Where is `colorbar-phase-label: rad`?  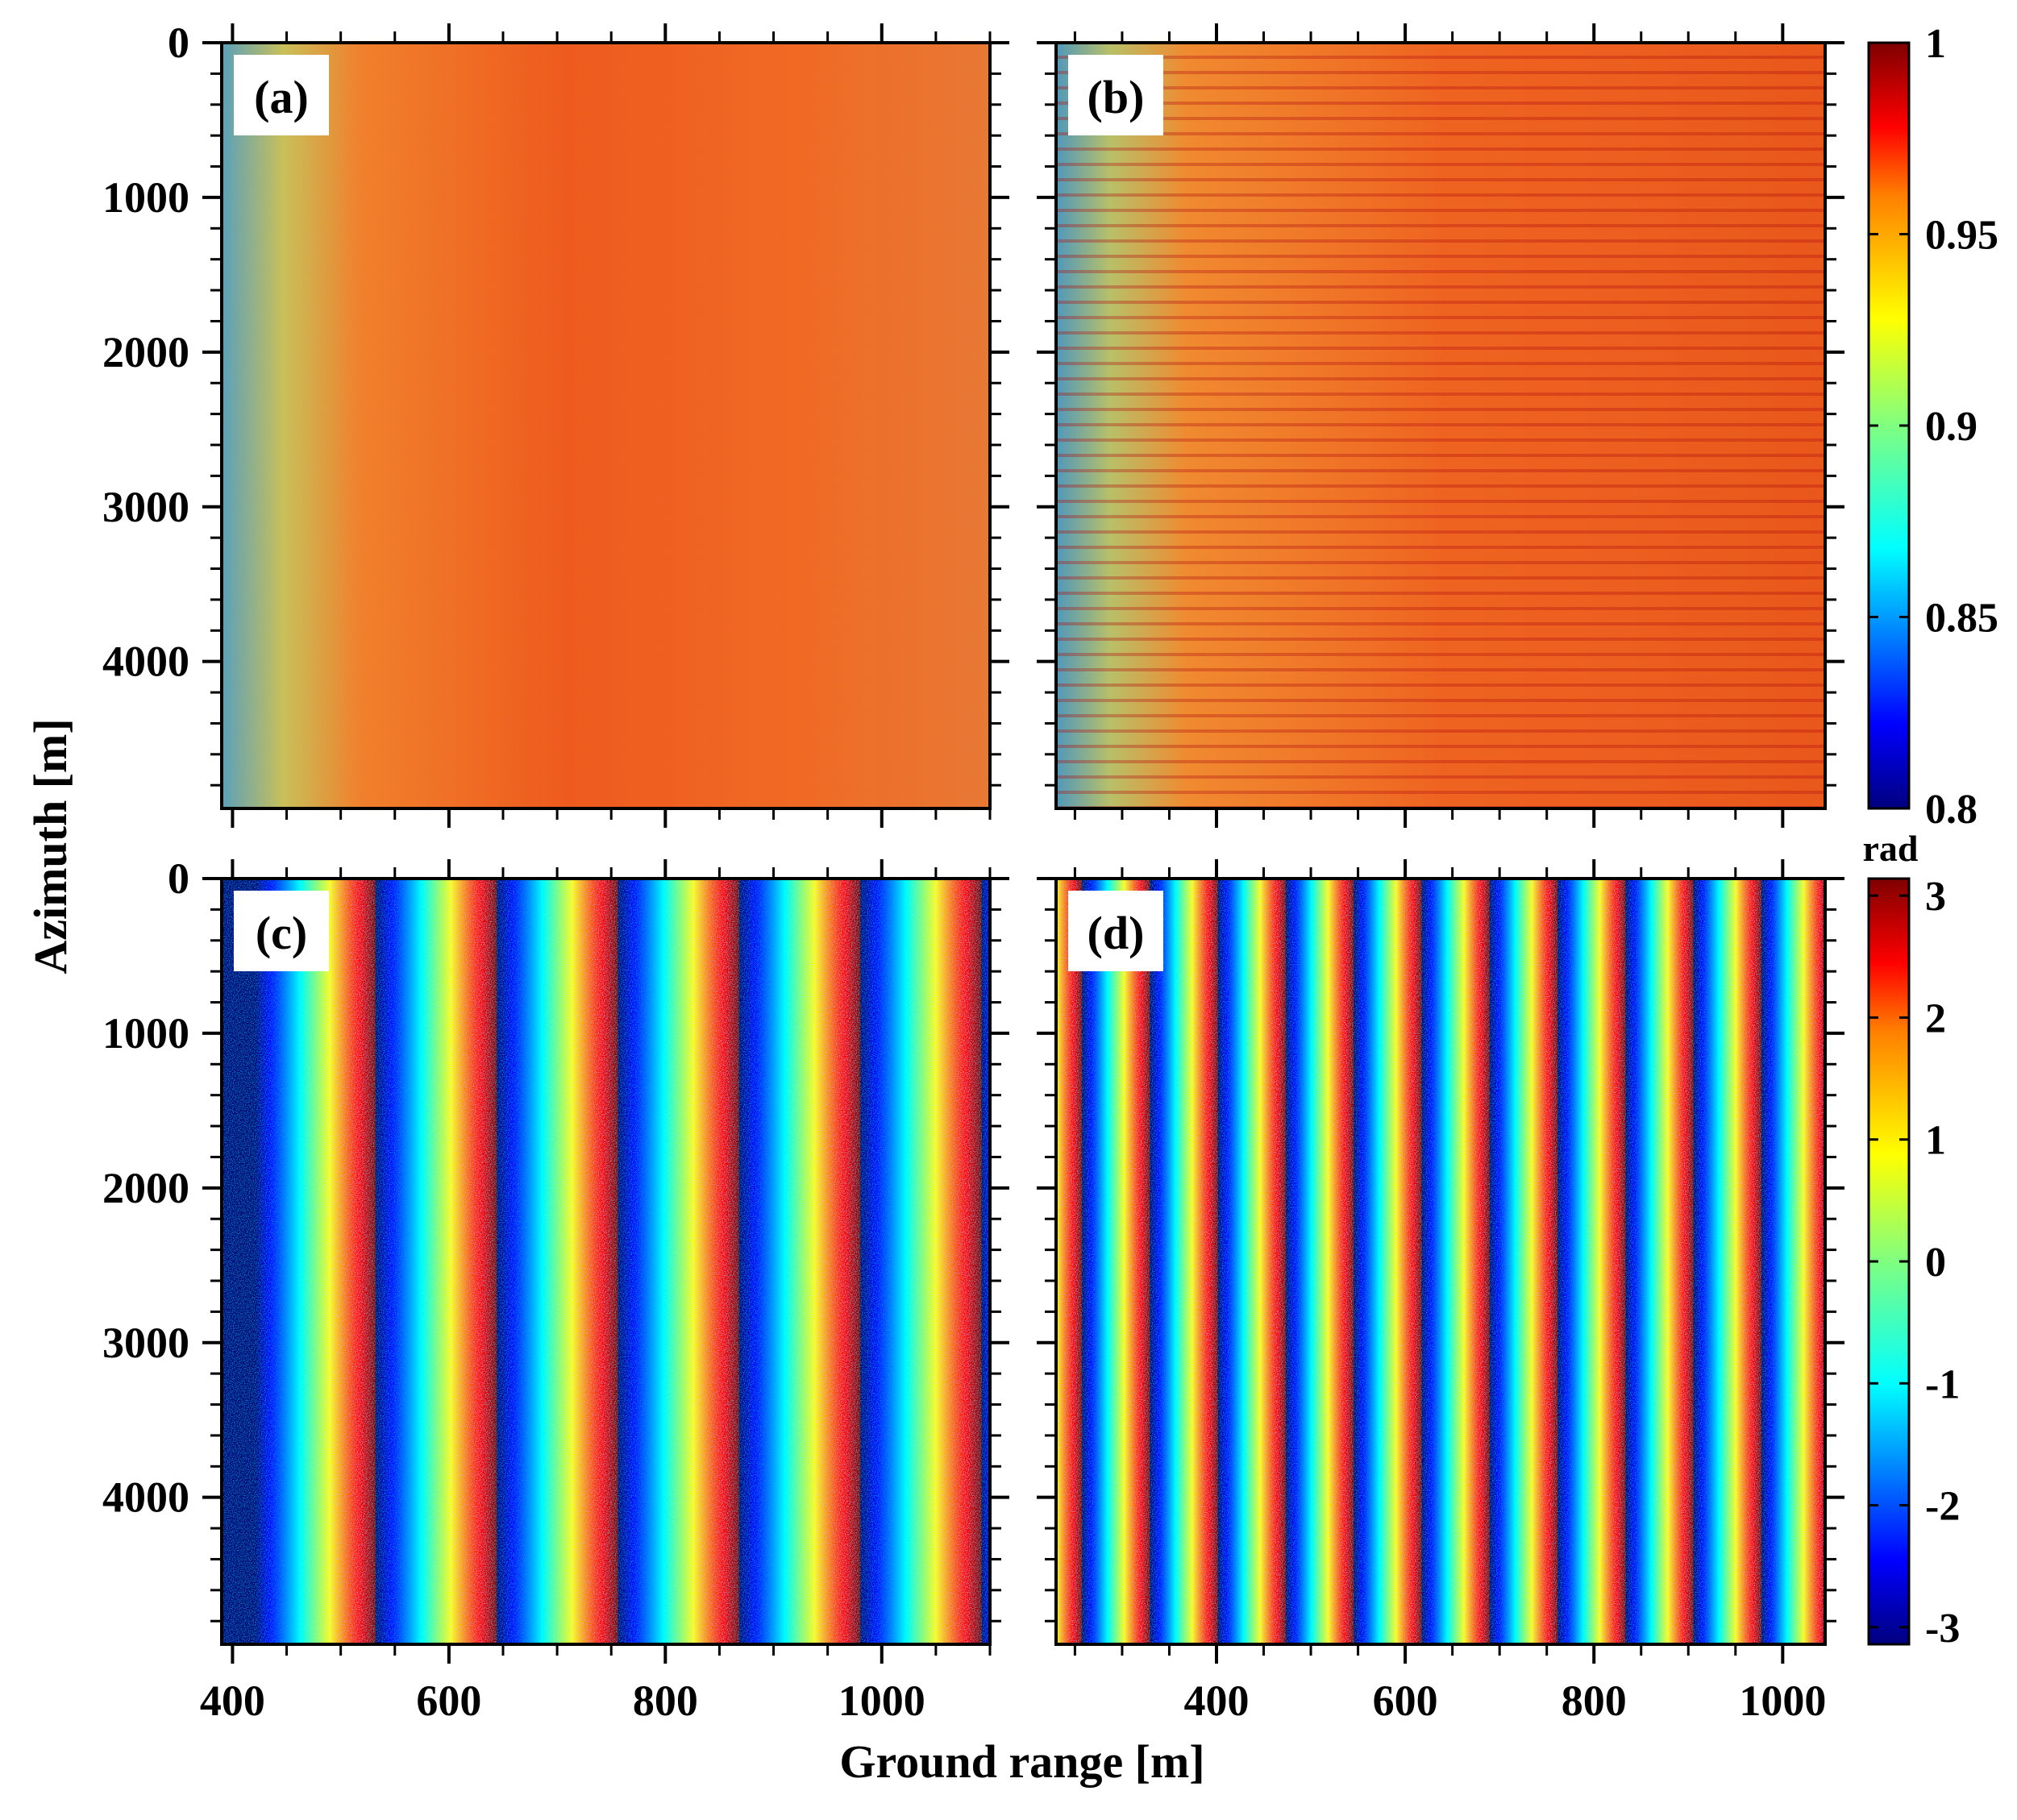
colorbar-phase-label: rad is located at coordinates (1891, 849).